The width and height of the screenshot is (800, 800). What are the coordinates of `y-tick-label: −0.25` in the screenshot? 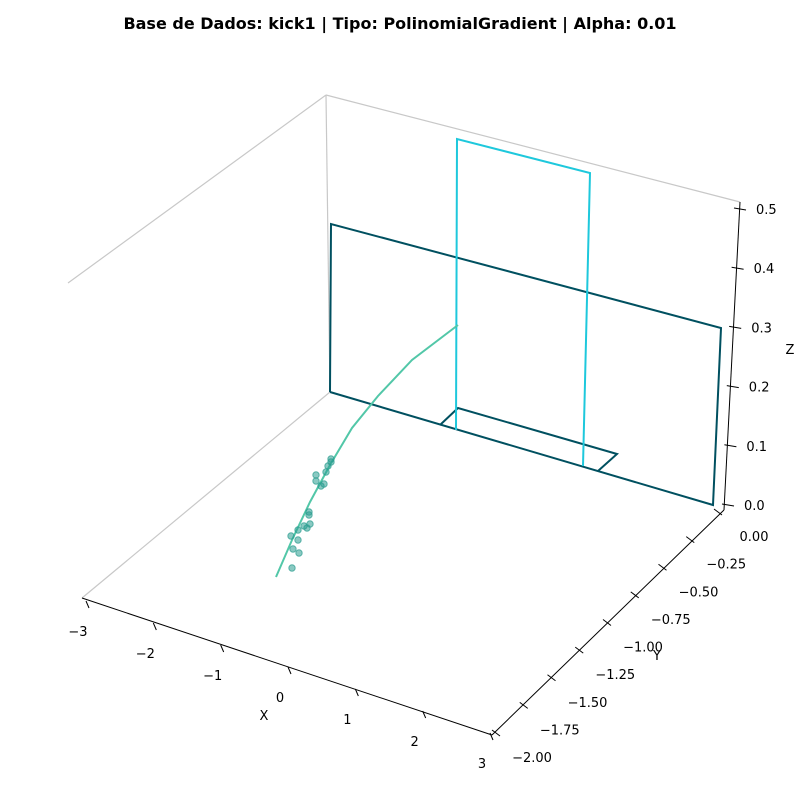 It's located at (726, 565).